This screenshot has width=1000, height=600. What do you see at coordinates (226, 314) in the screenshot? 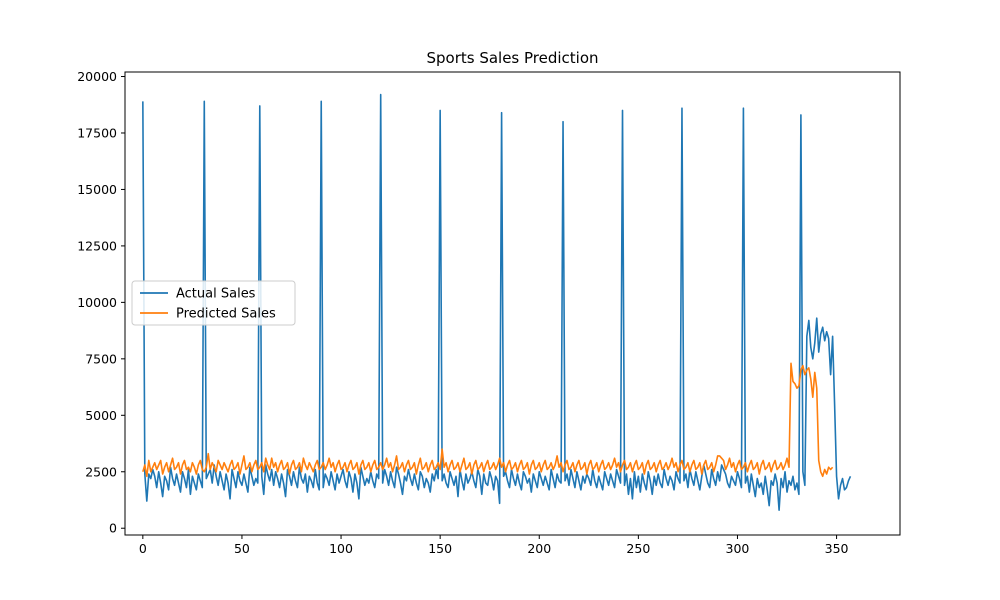
I see `legend-label: Predicted Sales` at bounding box center [226, 314].